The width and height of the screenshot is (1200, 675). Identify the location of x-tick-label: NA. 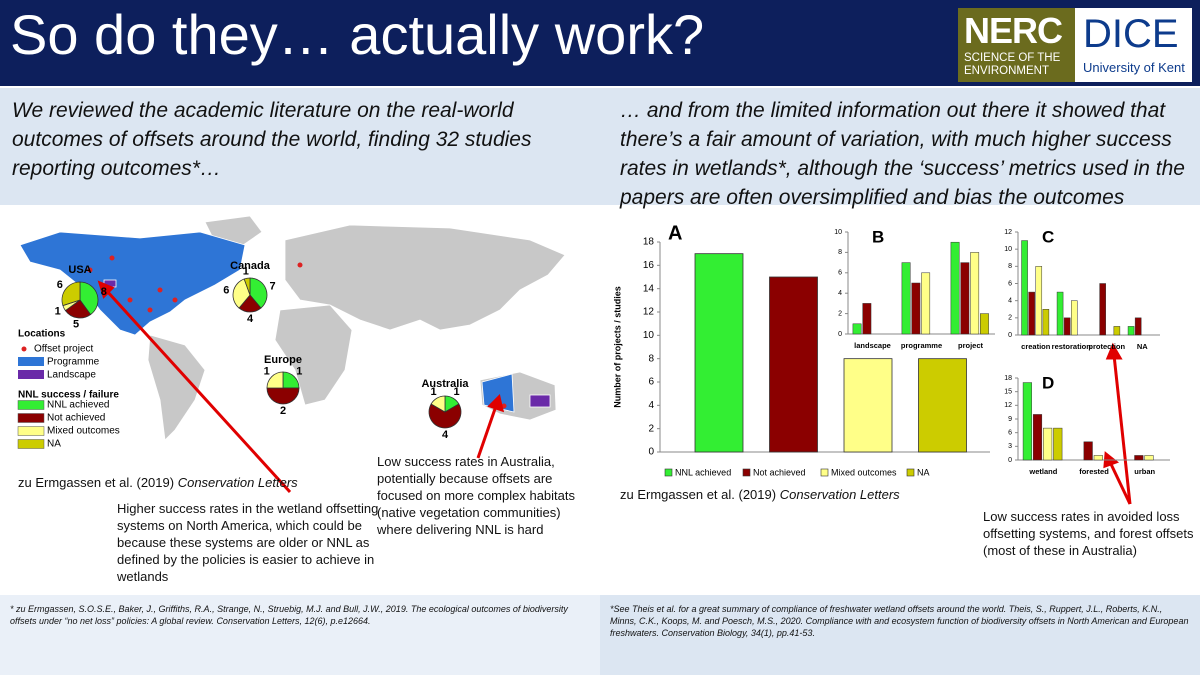
(1142, 346).